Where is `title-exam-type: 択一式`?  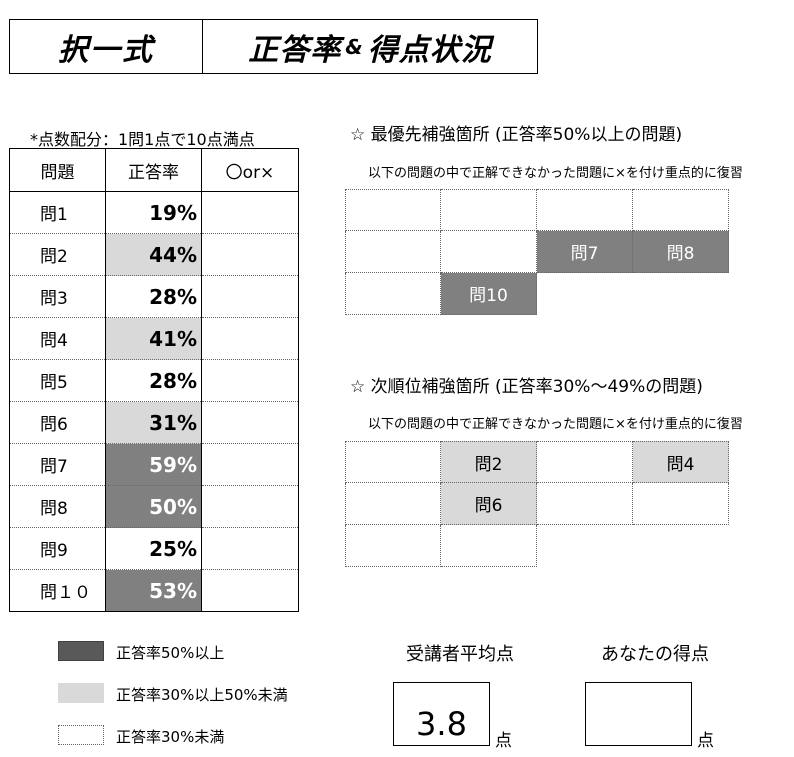
title-exam-type: 択一式 is located at coordinates (106, 46).